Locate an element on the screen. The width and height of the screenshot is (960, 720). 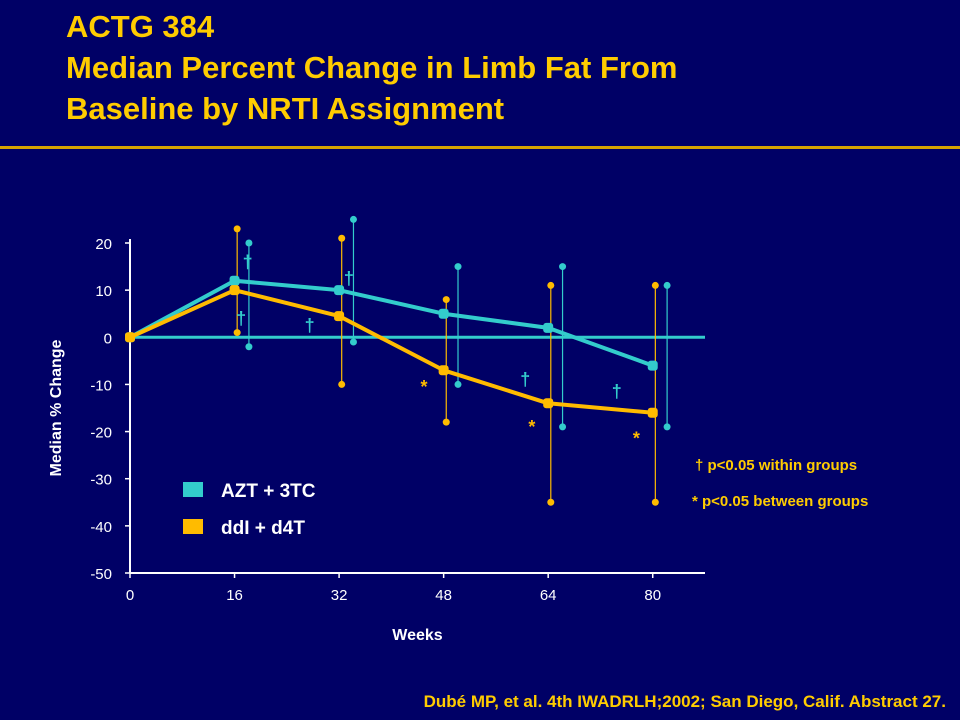
x-tick-label: 0 is located at coordinates (130, 595).